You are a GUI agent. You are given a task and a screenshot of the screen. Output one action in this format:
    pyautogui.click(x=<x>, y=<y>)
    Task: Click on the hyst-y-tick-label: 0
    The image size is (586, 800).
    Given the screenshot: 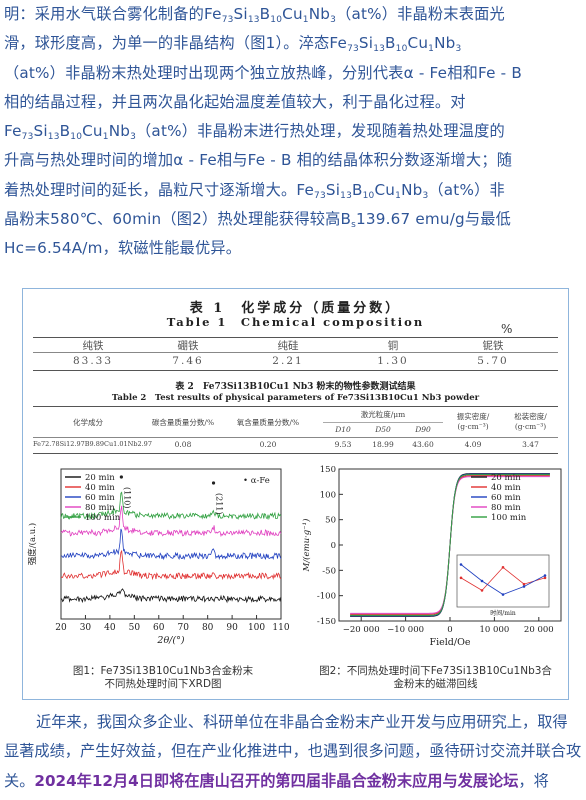 What is the action you would take?
    pyautogui.click(x=333, y=546)
    